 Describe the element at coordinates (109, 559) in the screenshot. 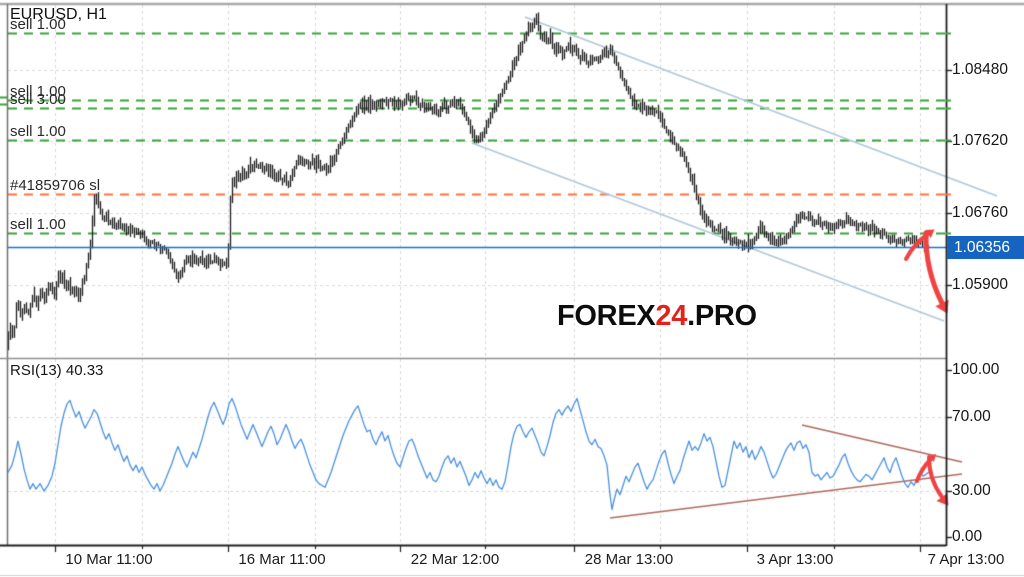

I see `time-axis-label-0: 10 Mar 11:00` at that location.